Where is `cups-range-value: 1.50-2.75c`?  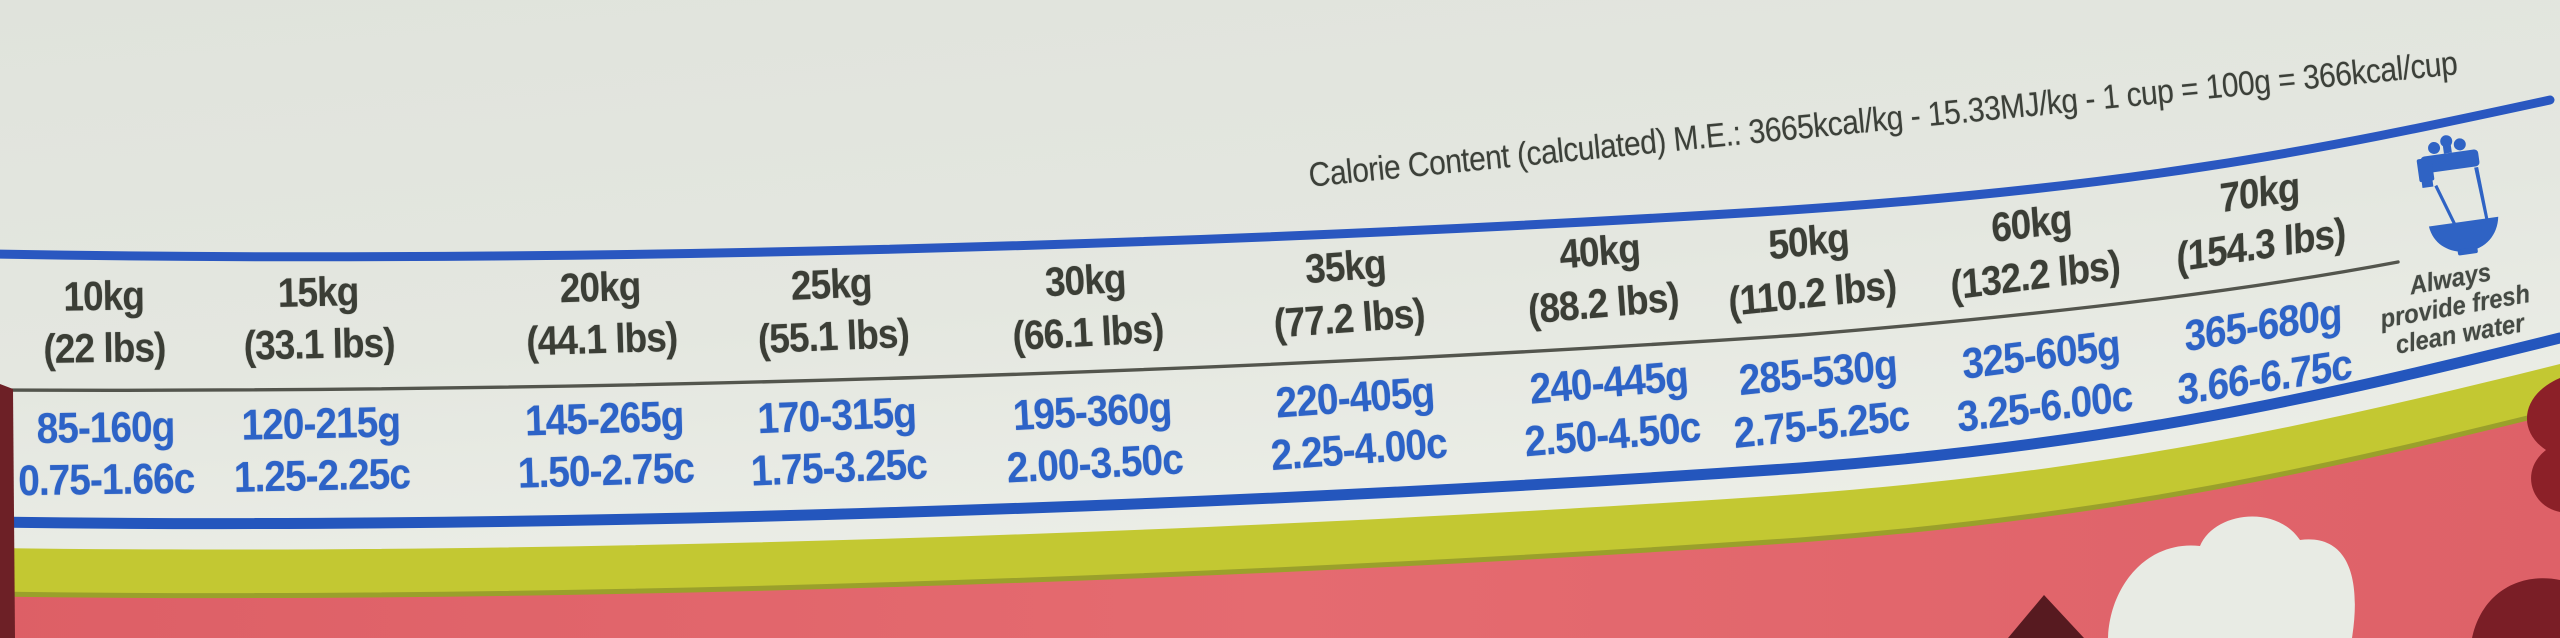
cups-range-value: 1.50-2.75c is located at coordinates (606, 471).